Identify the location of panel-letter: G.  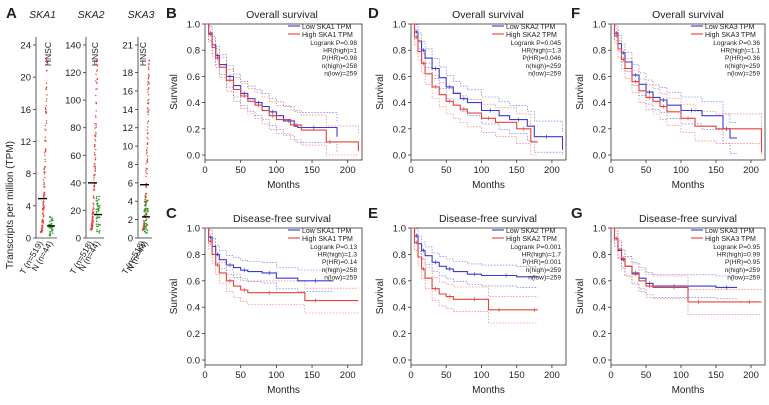
(577, 213).